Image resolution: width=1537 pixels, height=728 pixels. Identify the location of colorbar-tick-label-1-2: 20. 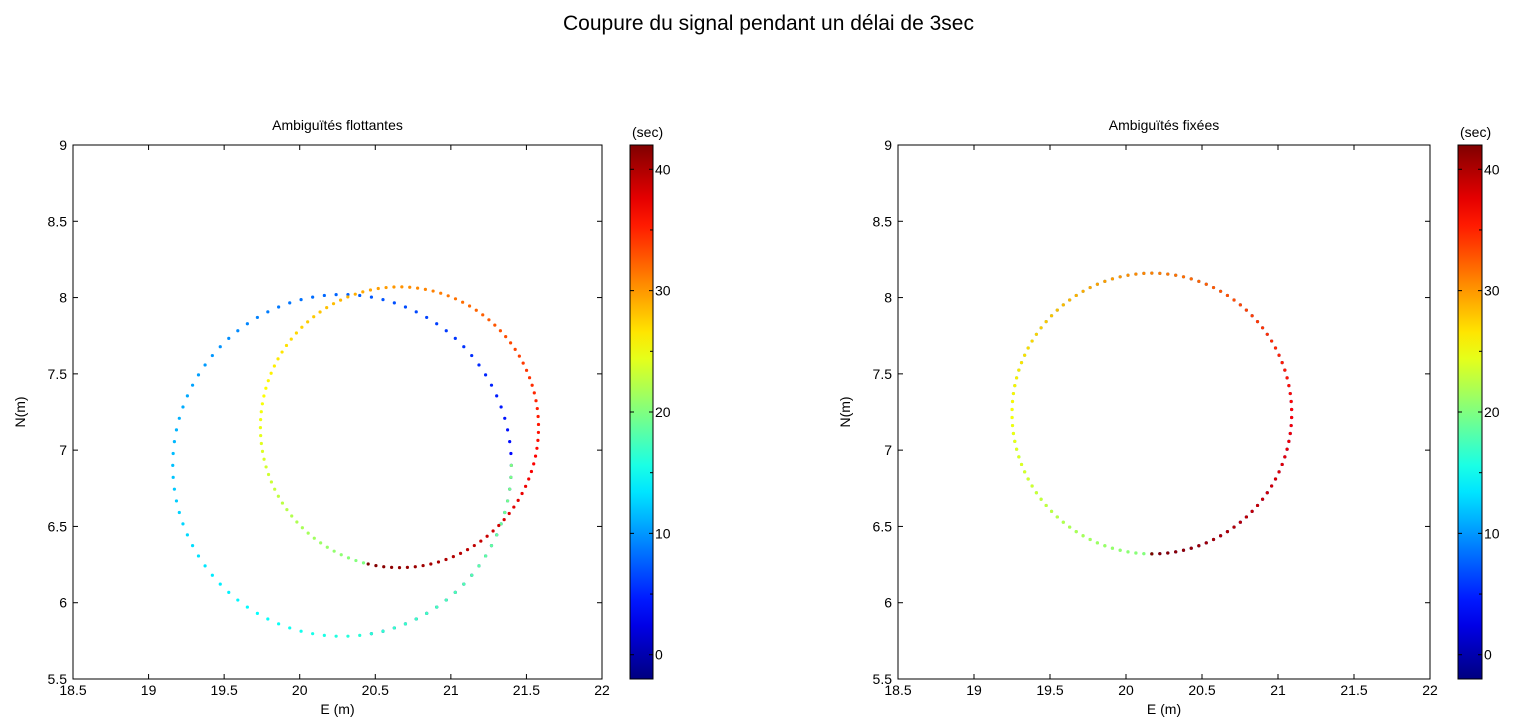
(1492, 412).